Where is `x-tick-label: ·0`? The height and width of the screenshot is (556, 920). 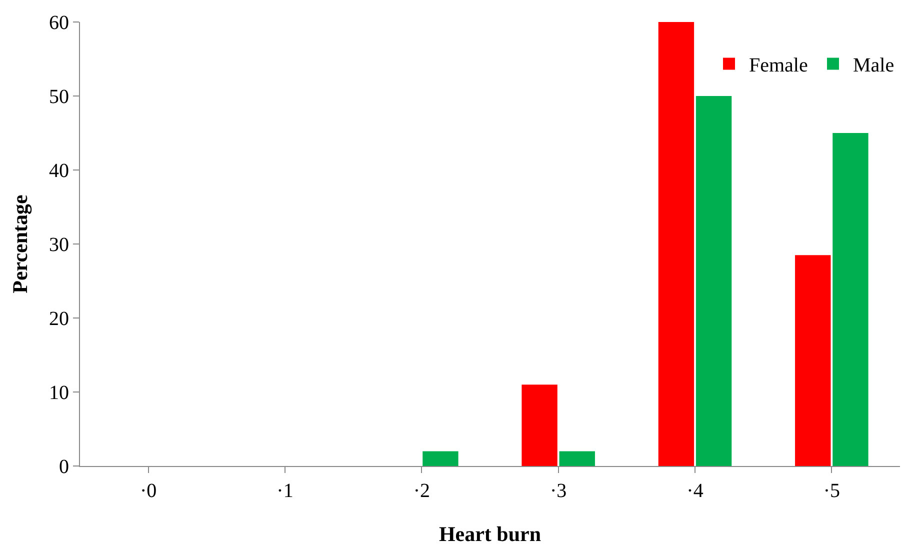
x-tick-label: ·0 is located at coordinates (148, 491).